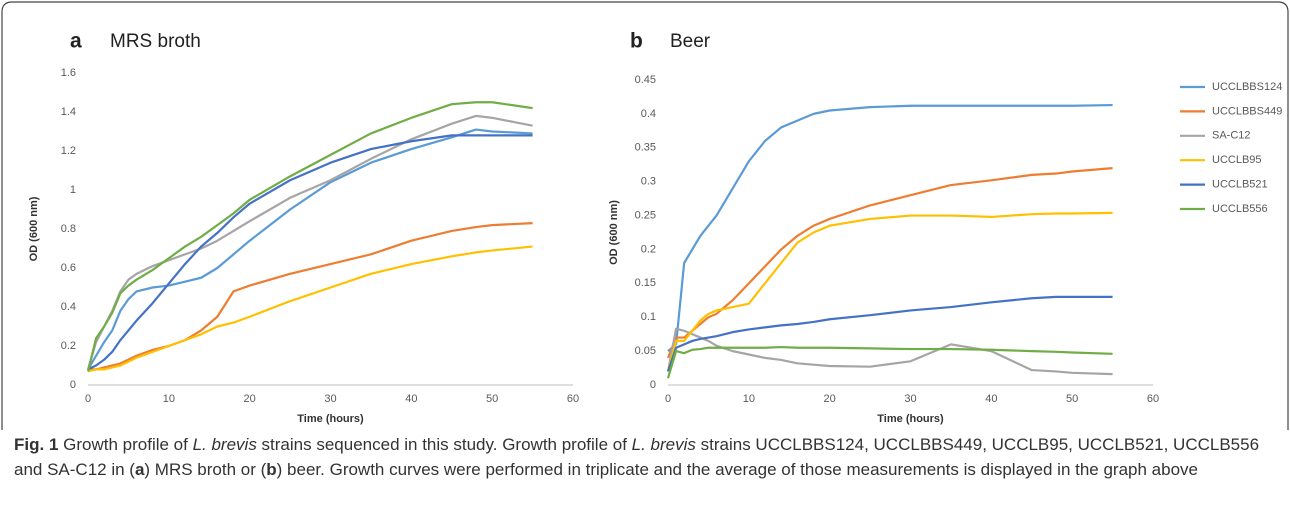  Describe the element at coordinates (645, 283) in the screenshot. I see `y-tick-label: 0.15` at that location.